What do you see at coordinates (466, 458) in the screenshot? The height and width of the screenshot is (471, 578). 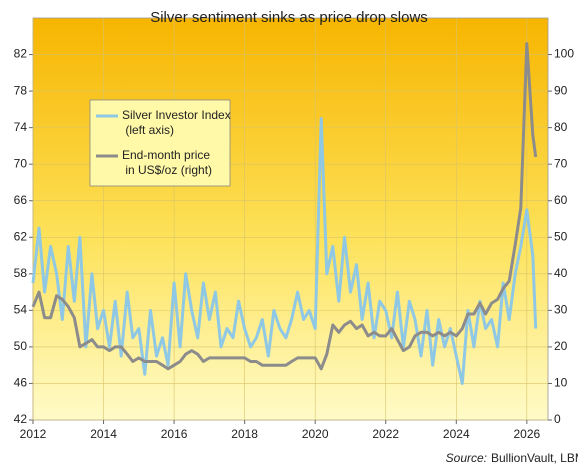 I see `source-label: Source:` at bounding box center [466, 458].